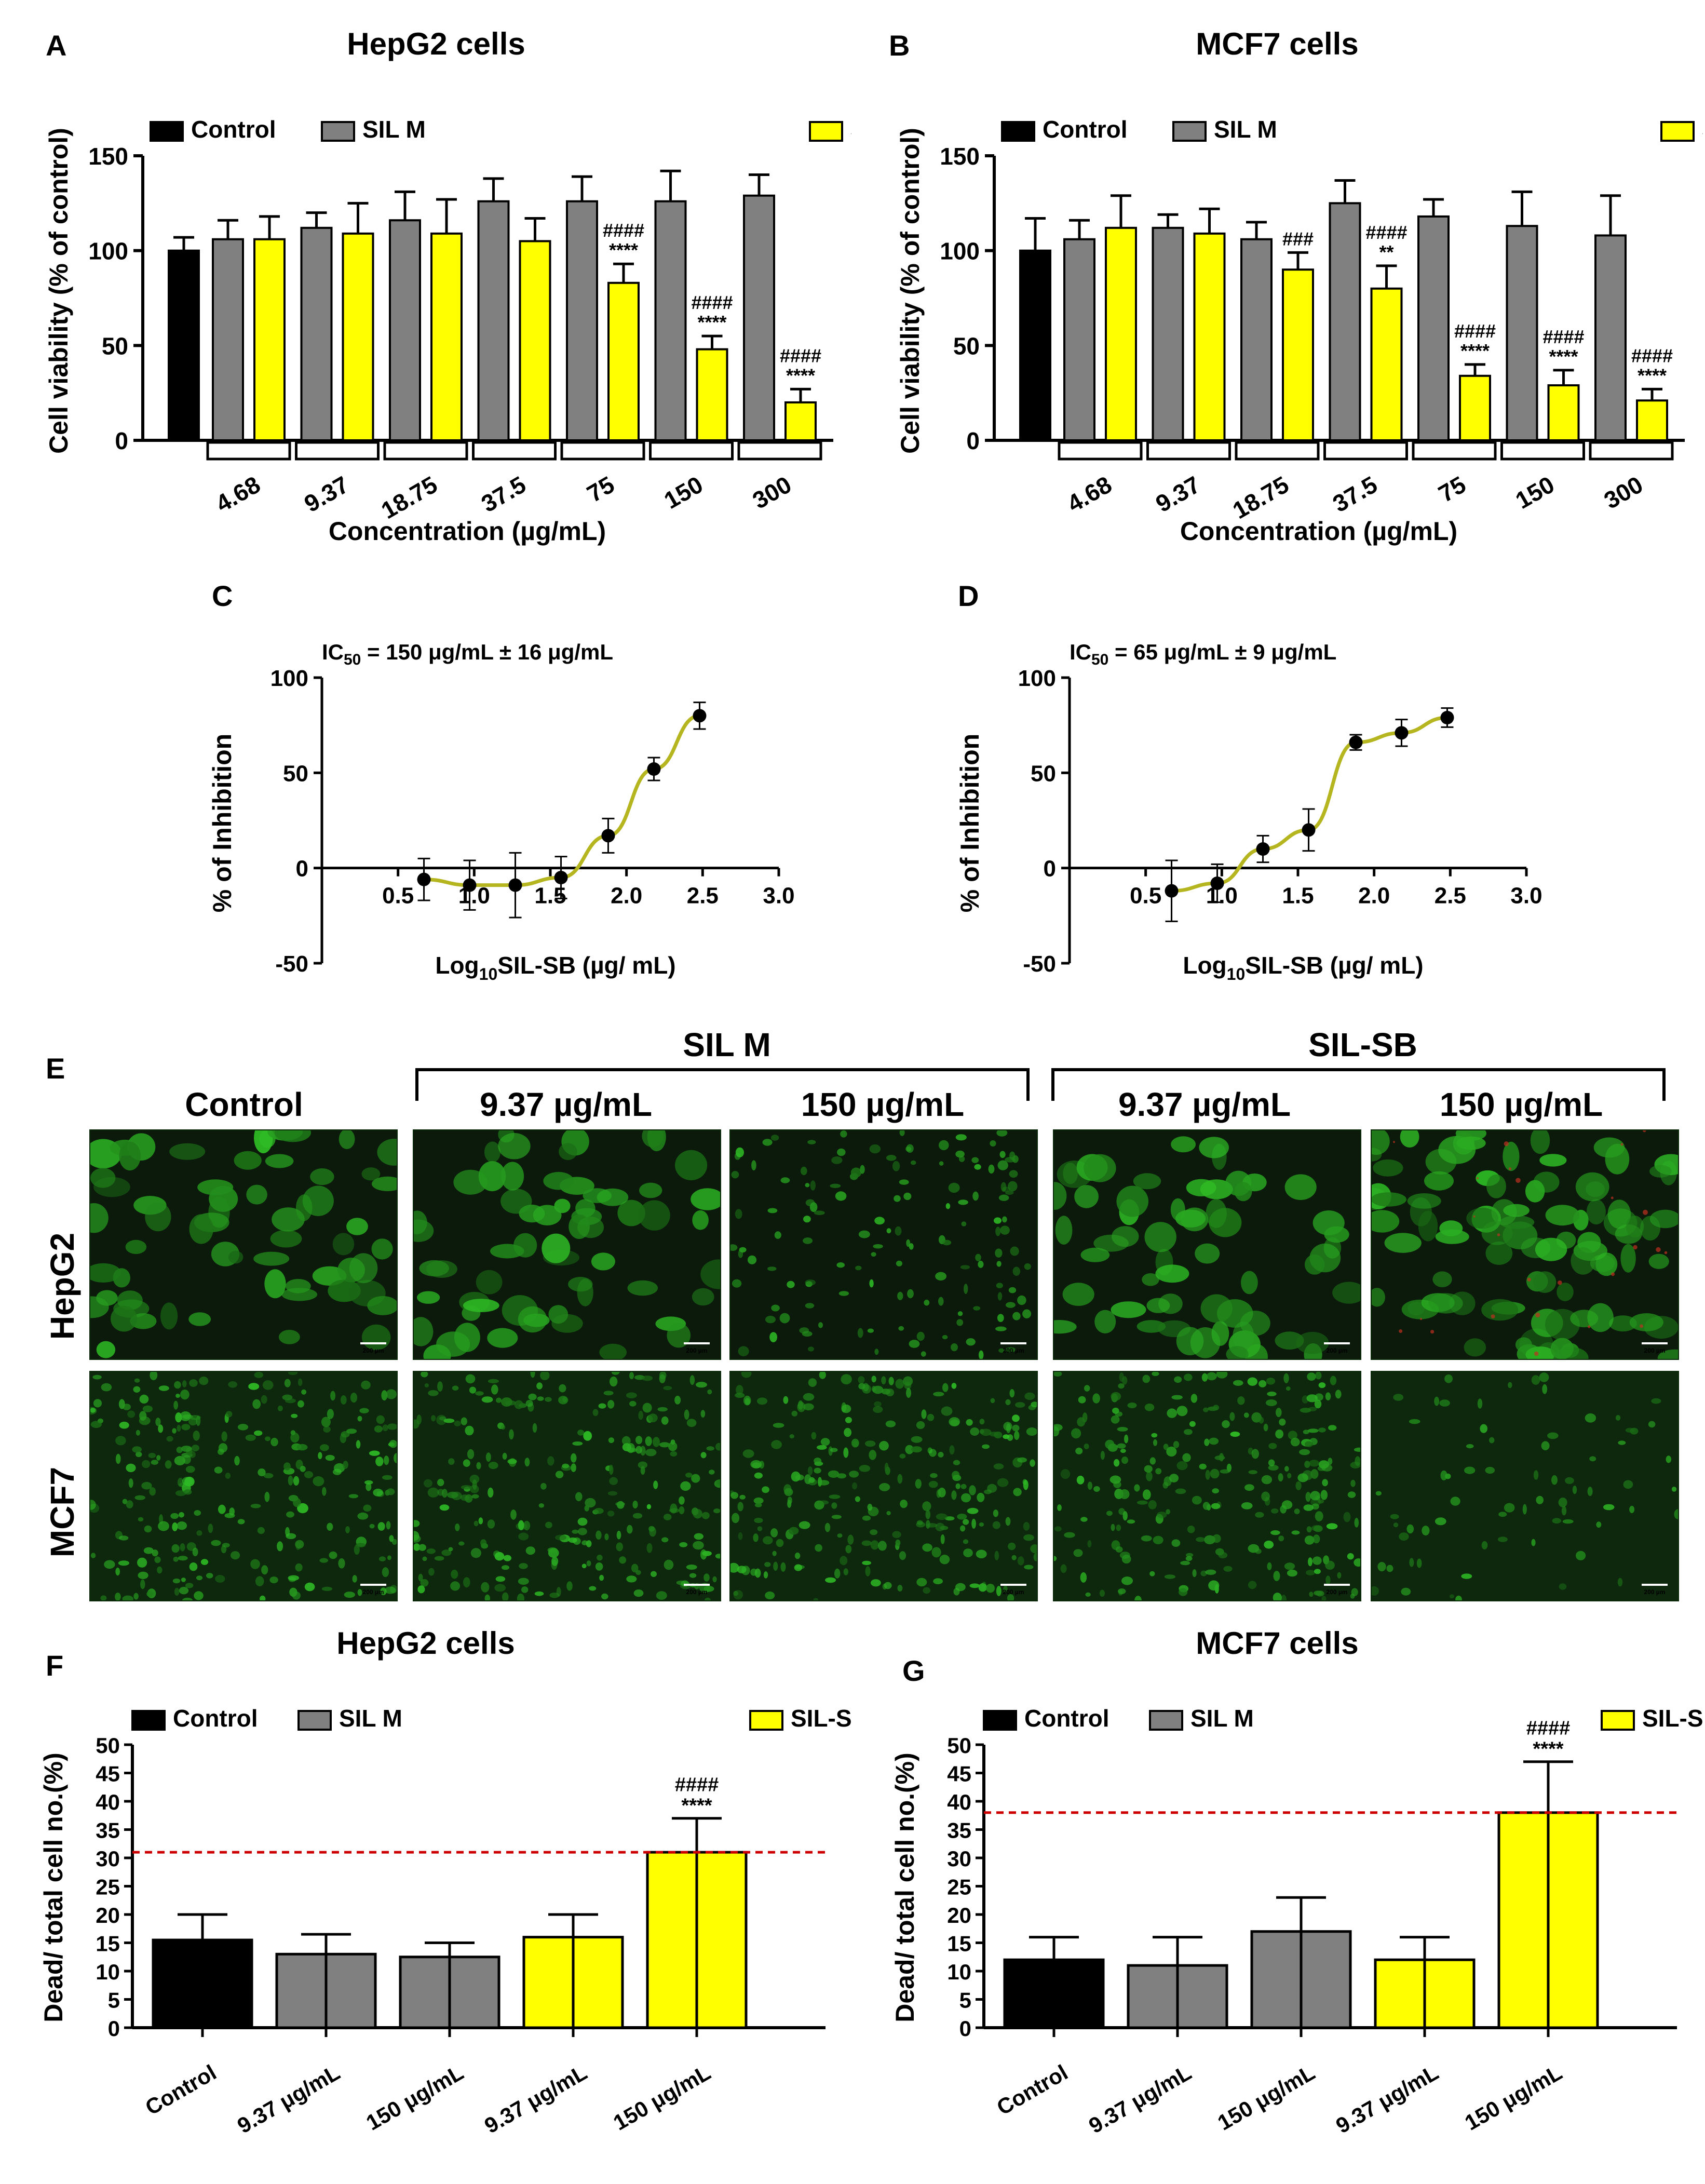 The width and height of the screenshot is (1705, 2184). Describe the element at coordinates (62, 1286) in the screenshot. I see `row-label-hepg2: HepG2` at that location.